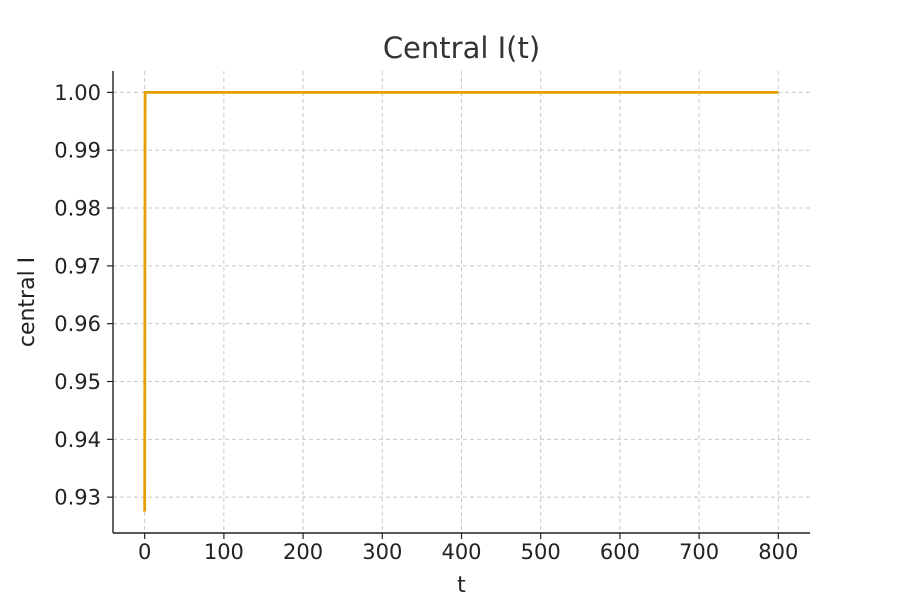  Describe the element at coordinates (77, 93) in the screenshot. I see `y-tick-label: 1.00` at that location.